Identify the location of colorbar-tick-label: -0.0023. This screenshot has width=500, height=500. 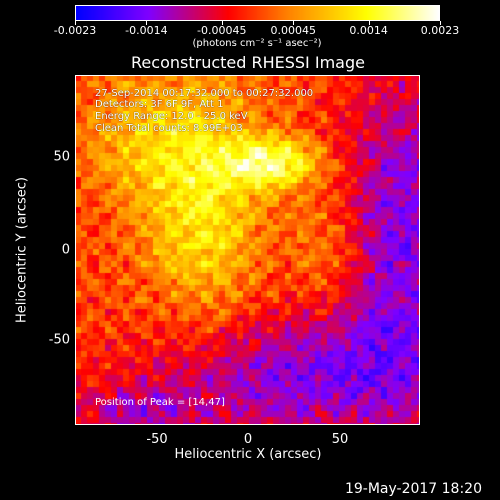
(75, 30).